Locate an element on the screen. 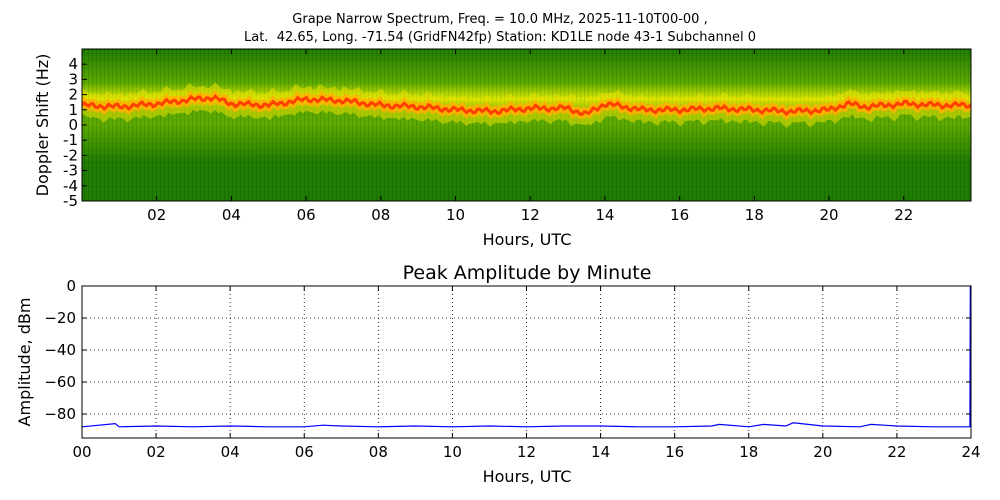 This screenshot has height=500, width=1000. spectrogram-y-tick-label: -4 is located at coordinates (70, 186).